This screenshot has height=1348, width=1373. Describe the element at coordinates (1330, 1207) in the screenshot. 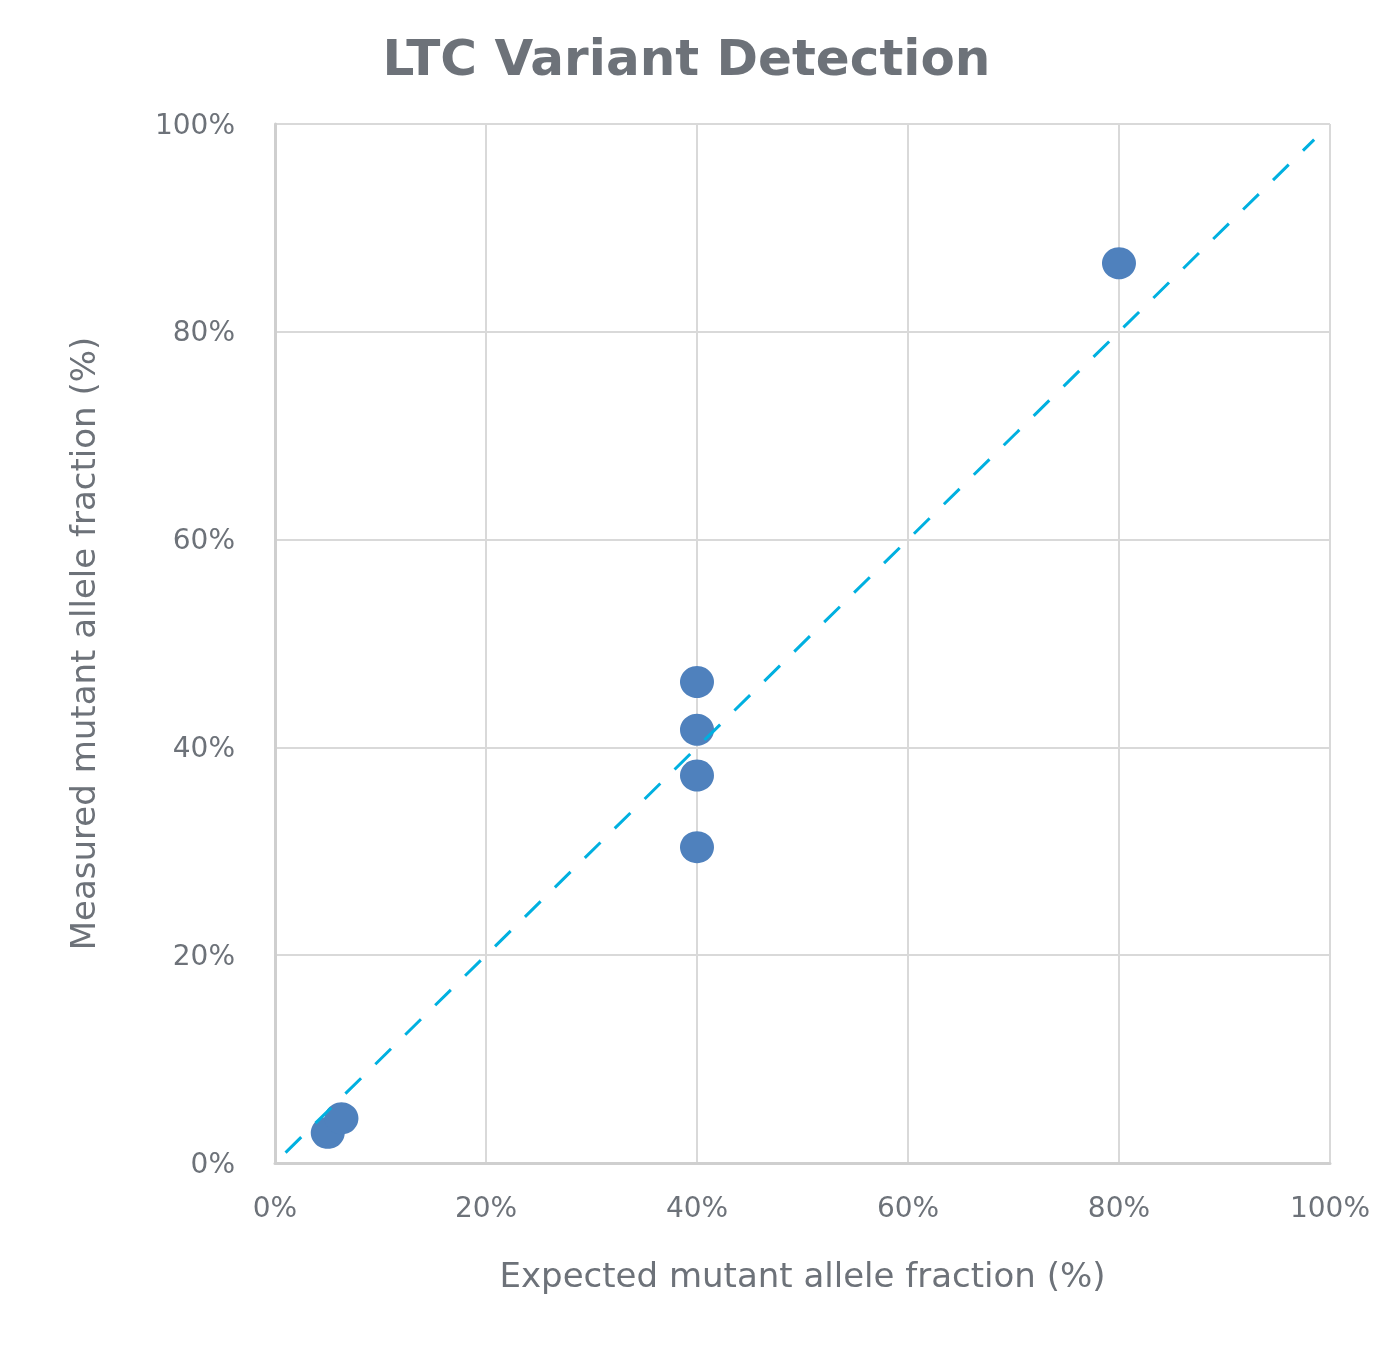

I see `x-tick-label: 100%` at that location.